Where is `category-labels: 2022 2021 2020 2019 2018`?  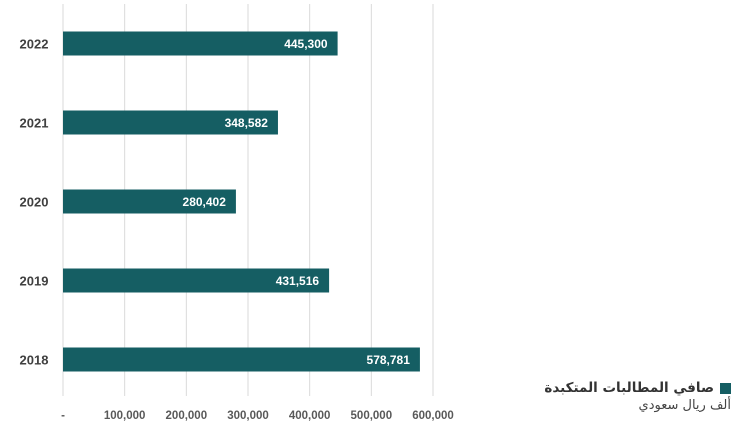
category-labels: 2022 2021 2020 2019 2018 is located at coordinates (34, 202).